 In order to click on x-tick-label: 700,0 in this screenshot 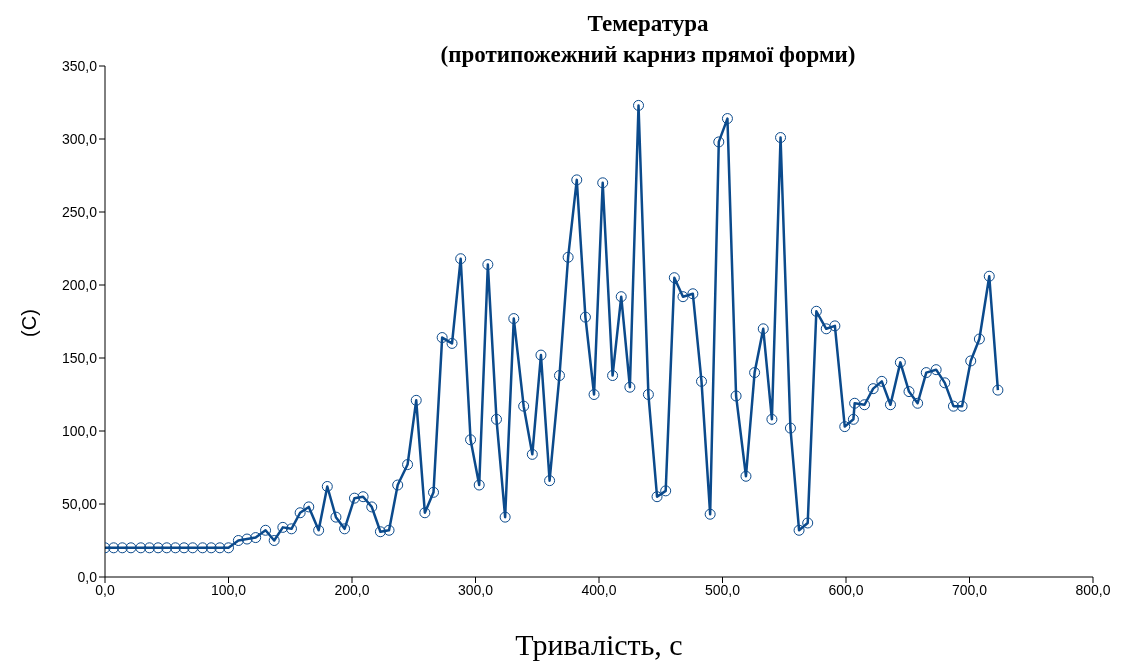, I will do `click(969, 589)`.